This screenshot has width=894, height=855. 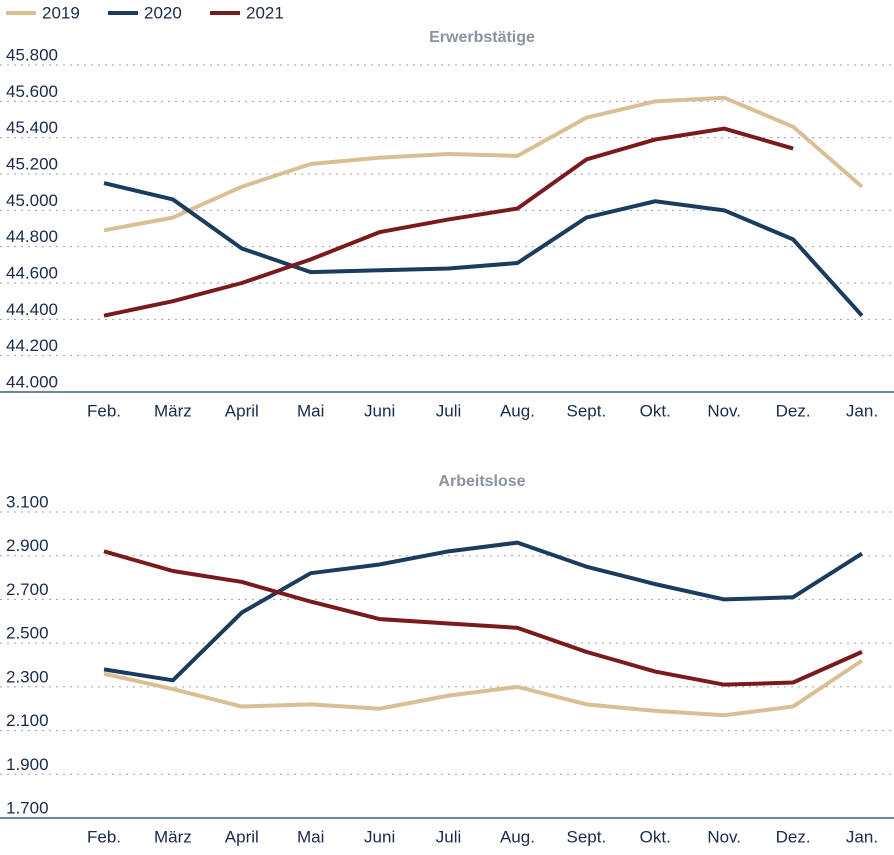 What do you see at coordinates (32, 309) in the screenshot?
I see `y-tick-label: 44.400` at bounding box center [32, 309].